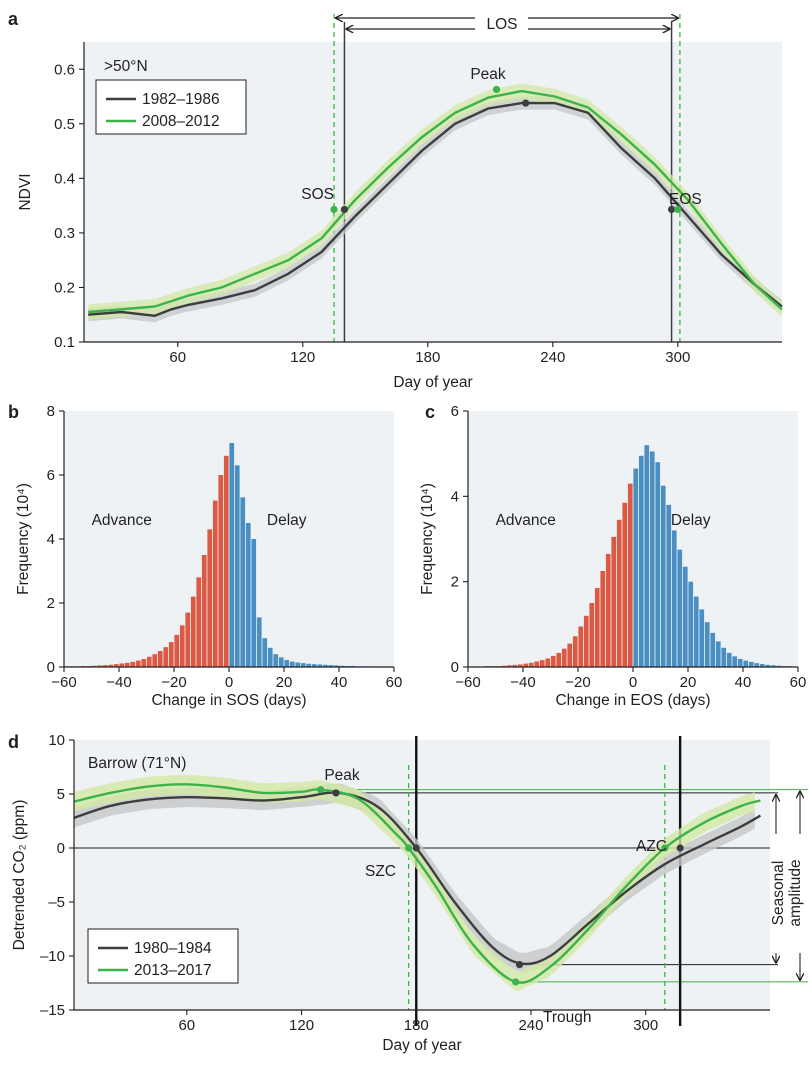 Image resolution: width=810 pixels, height=1087 pixels. I want to click on ndvi-marker-eos, so click(678, 209).